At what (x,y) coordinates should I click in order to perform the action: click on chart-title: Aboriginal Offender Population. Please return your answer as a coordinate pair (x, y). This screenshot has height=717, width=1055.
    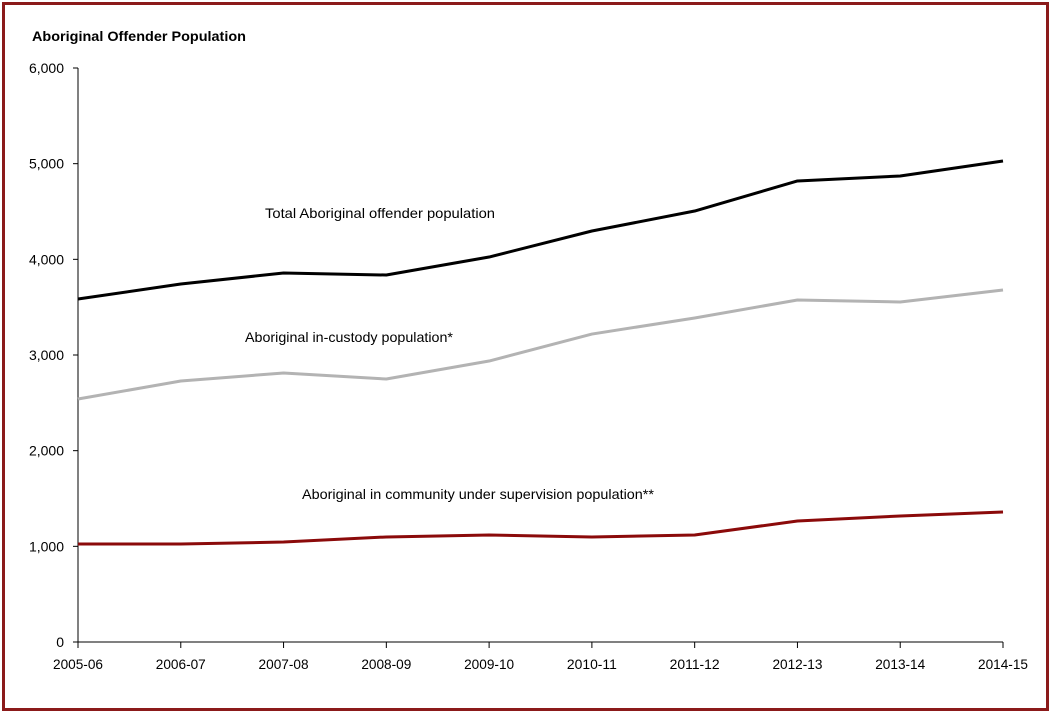
    Looking at the image, I should click on (139, 36).